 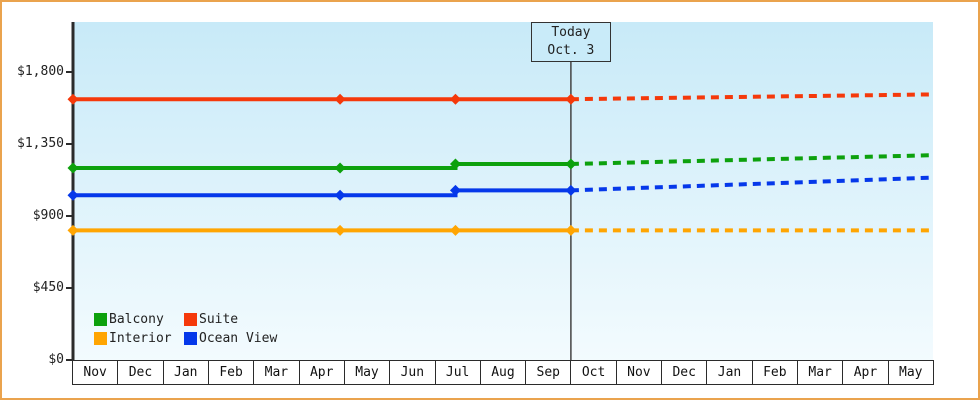 What do you see at coordinates (570, 42) in the screenshot?
I see `today-annotation: Today Oct. 3` at bounding box center [570, 42].